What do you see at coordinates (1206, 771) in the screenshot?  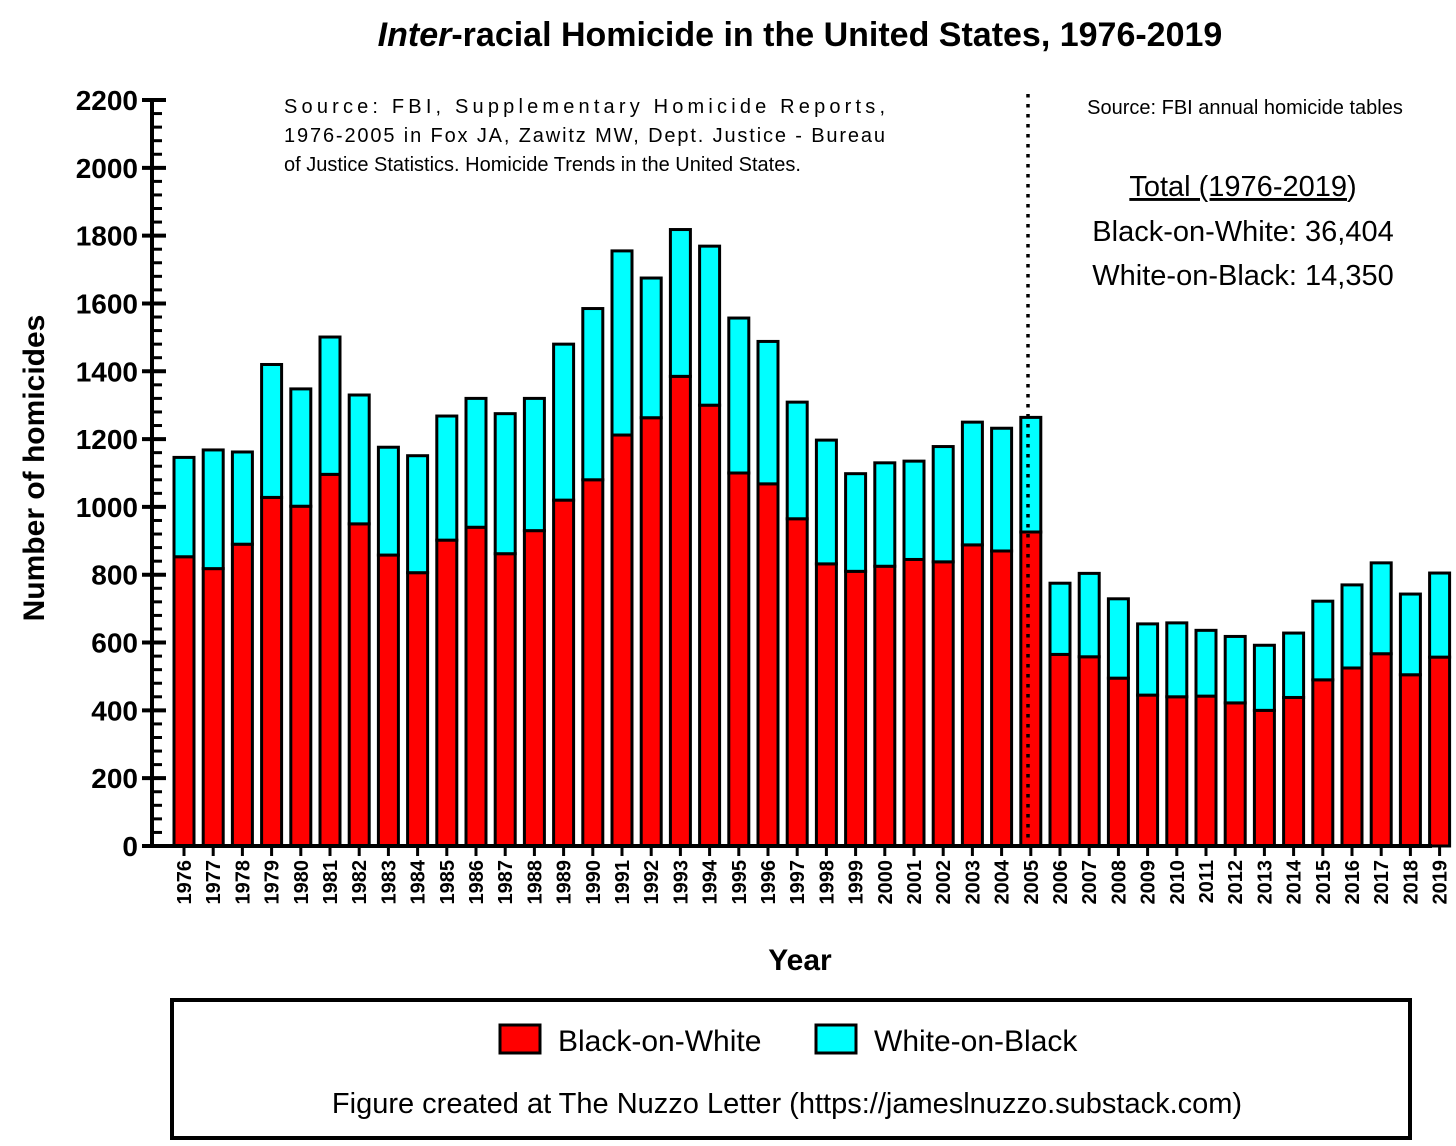 I see `bar-black-on-white-2011` at bounding box center [1206, 771].